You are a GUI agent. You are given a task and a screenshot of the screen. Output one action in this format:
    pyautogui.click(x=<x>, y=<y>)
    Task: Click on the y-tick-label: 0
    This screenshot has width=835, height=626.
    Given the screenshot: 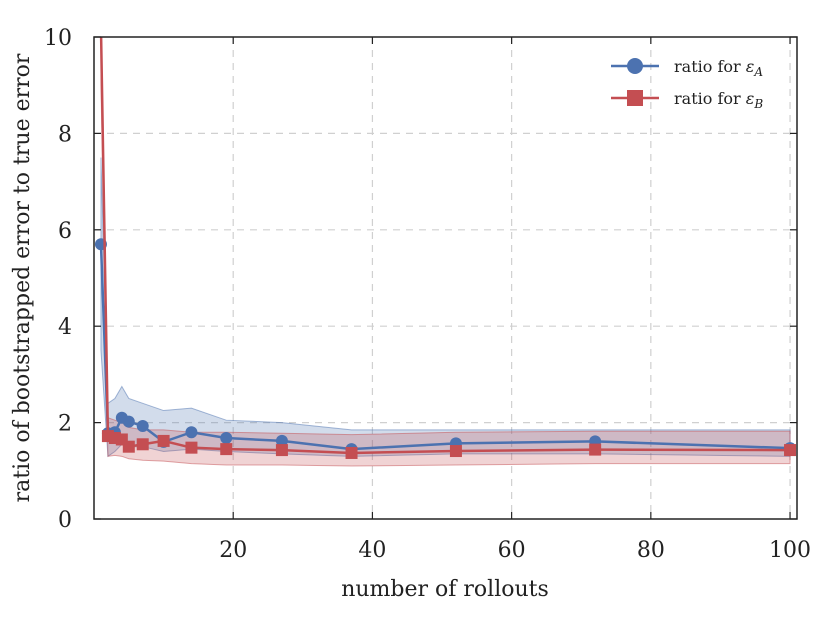 What is the action you would take?
    pyautogui.click(x=65, y=520)
    